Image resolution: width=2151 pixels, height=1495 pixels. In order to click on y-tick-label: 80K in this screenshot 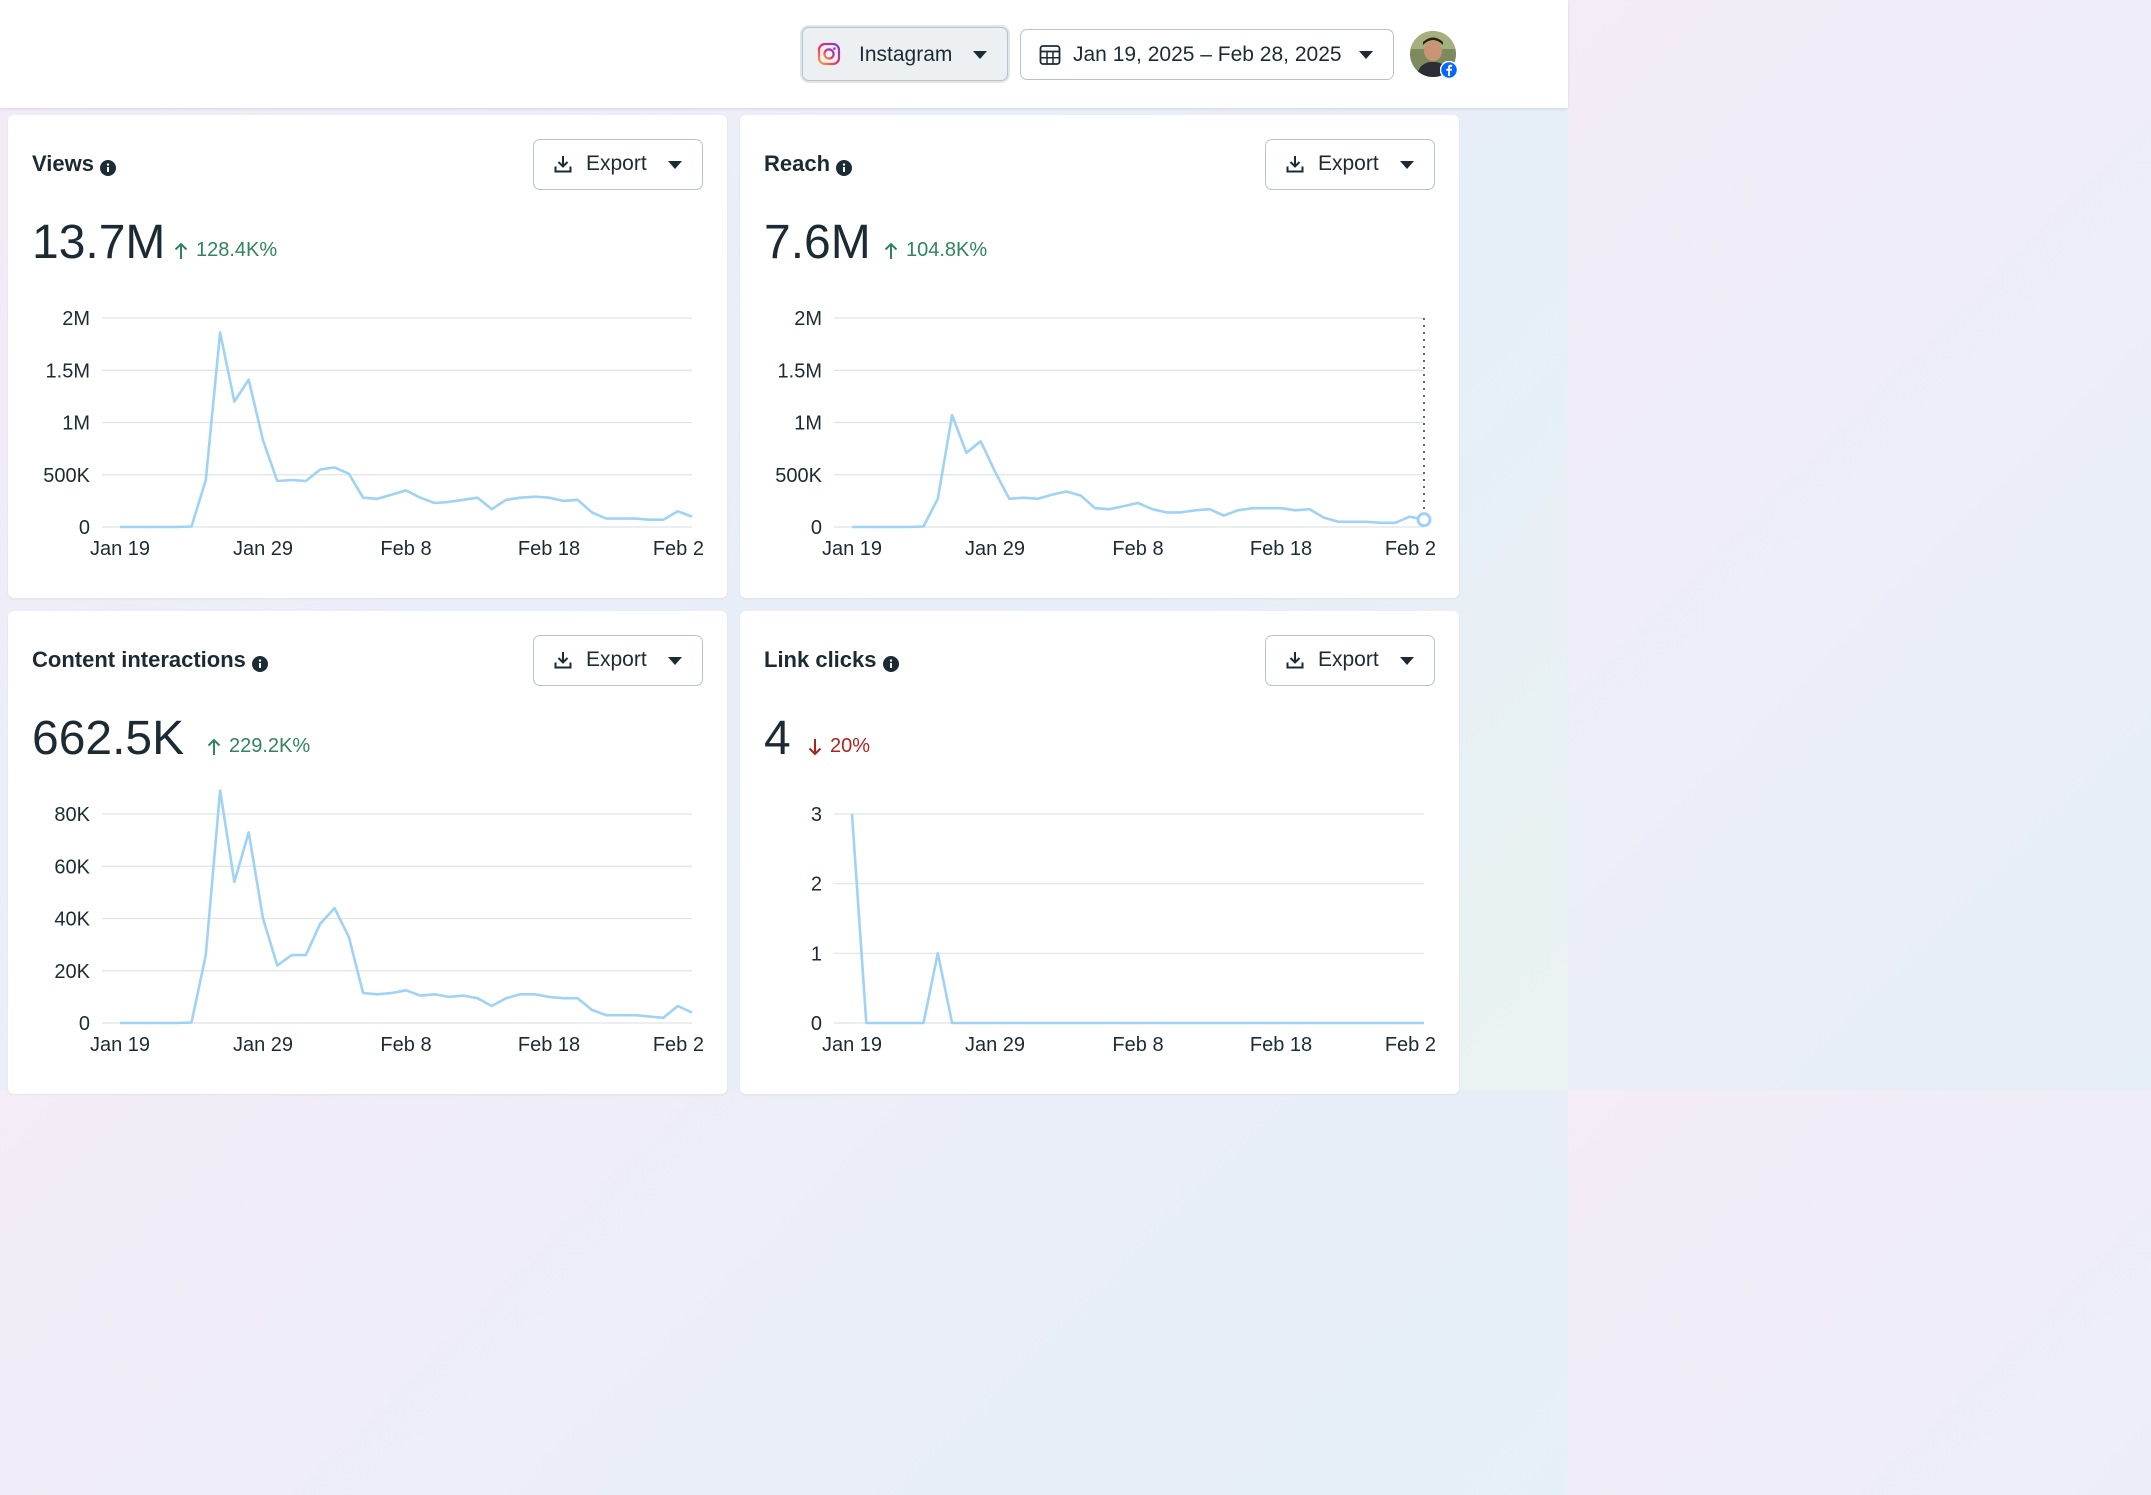, I will do `click(72, 815)`.